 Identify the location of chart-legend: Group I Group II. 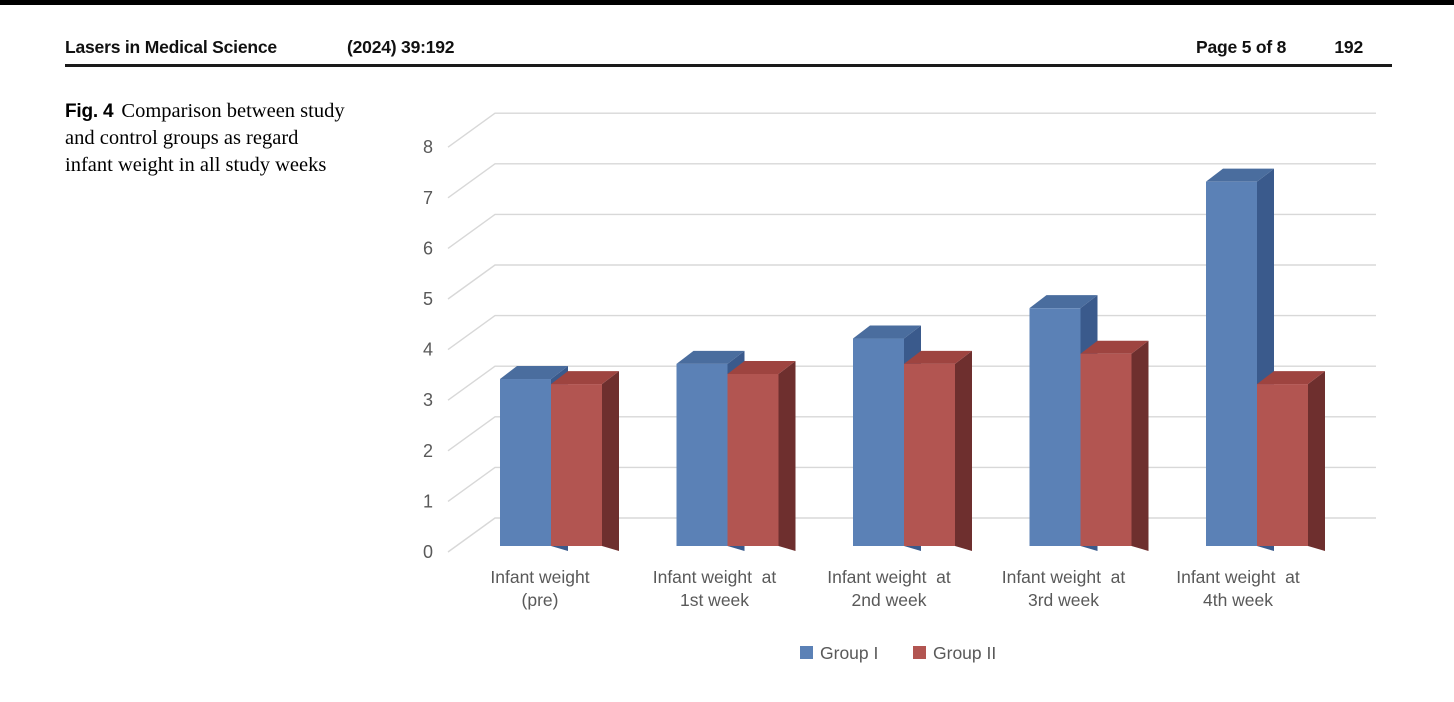
(898, 653).